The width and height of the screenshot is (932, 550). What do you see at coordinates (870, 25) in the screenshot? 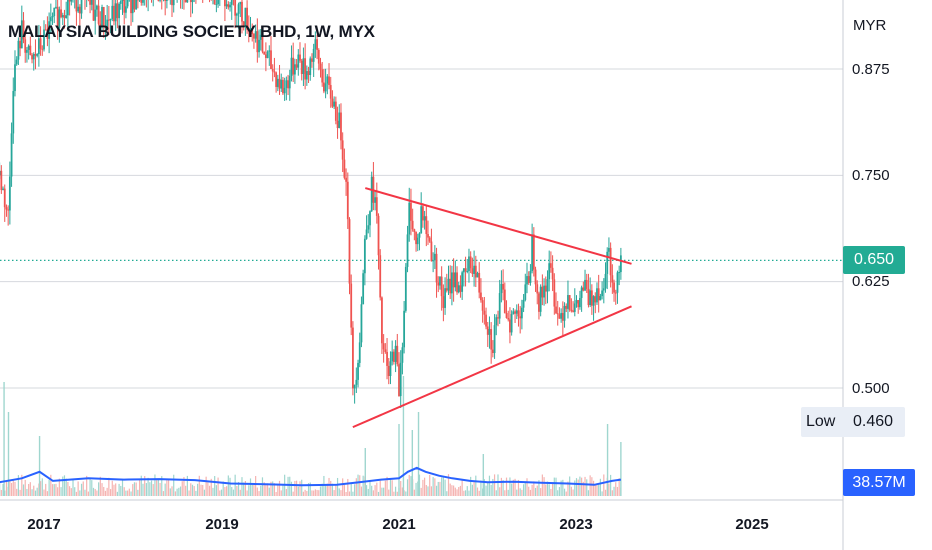
I see `currency-label: MYR` at bounding box center [870, 25].